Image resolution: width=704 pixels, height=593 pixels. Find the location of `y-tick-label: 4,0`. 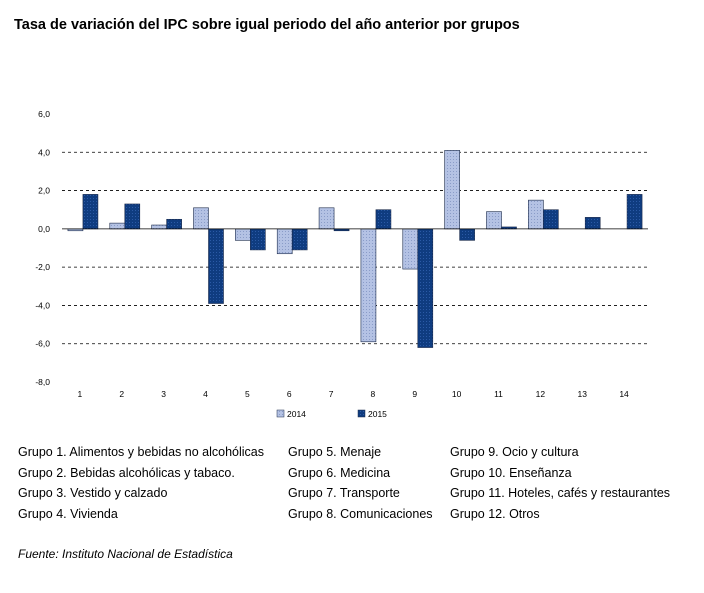

y-tick-label: 4,0 is located at coordinates (44, 152).